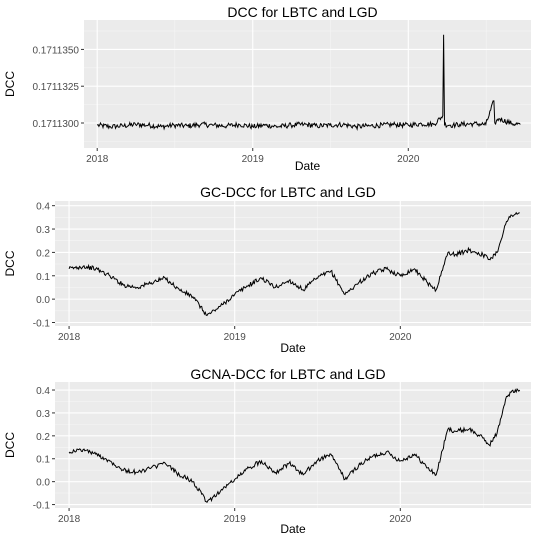 Image resolution: width=550 pixels, height=546 pixels. I want to click on y-tick-label: 0.1711300, so click(55, 124).